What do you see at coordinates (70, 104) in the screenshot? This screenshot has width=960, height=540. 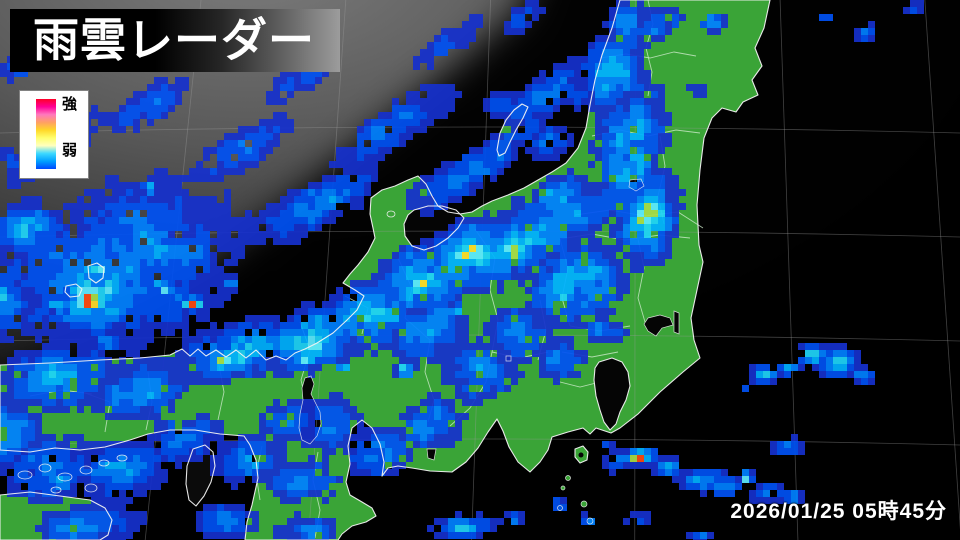 I see `legend-strong-label: 強` at bounding box center [70, 104].